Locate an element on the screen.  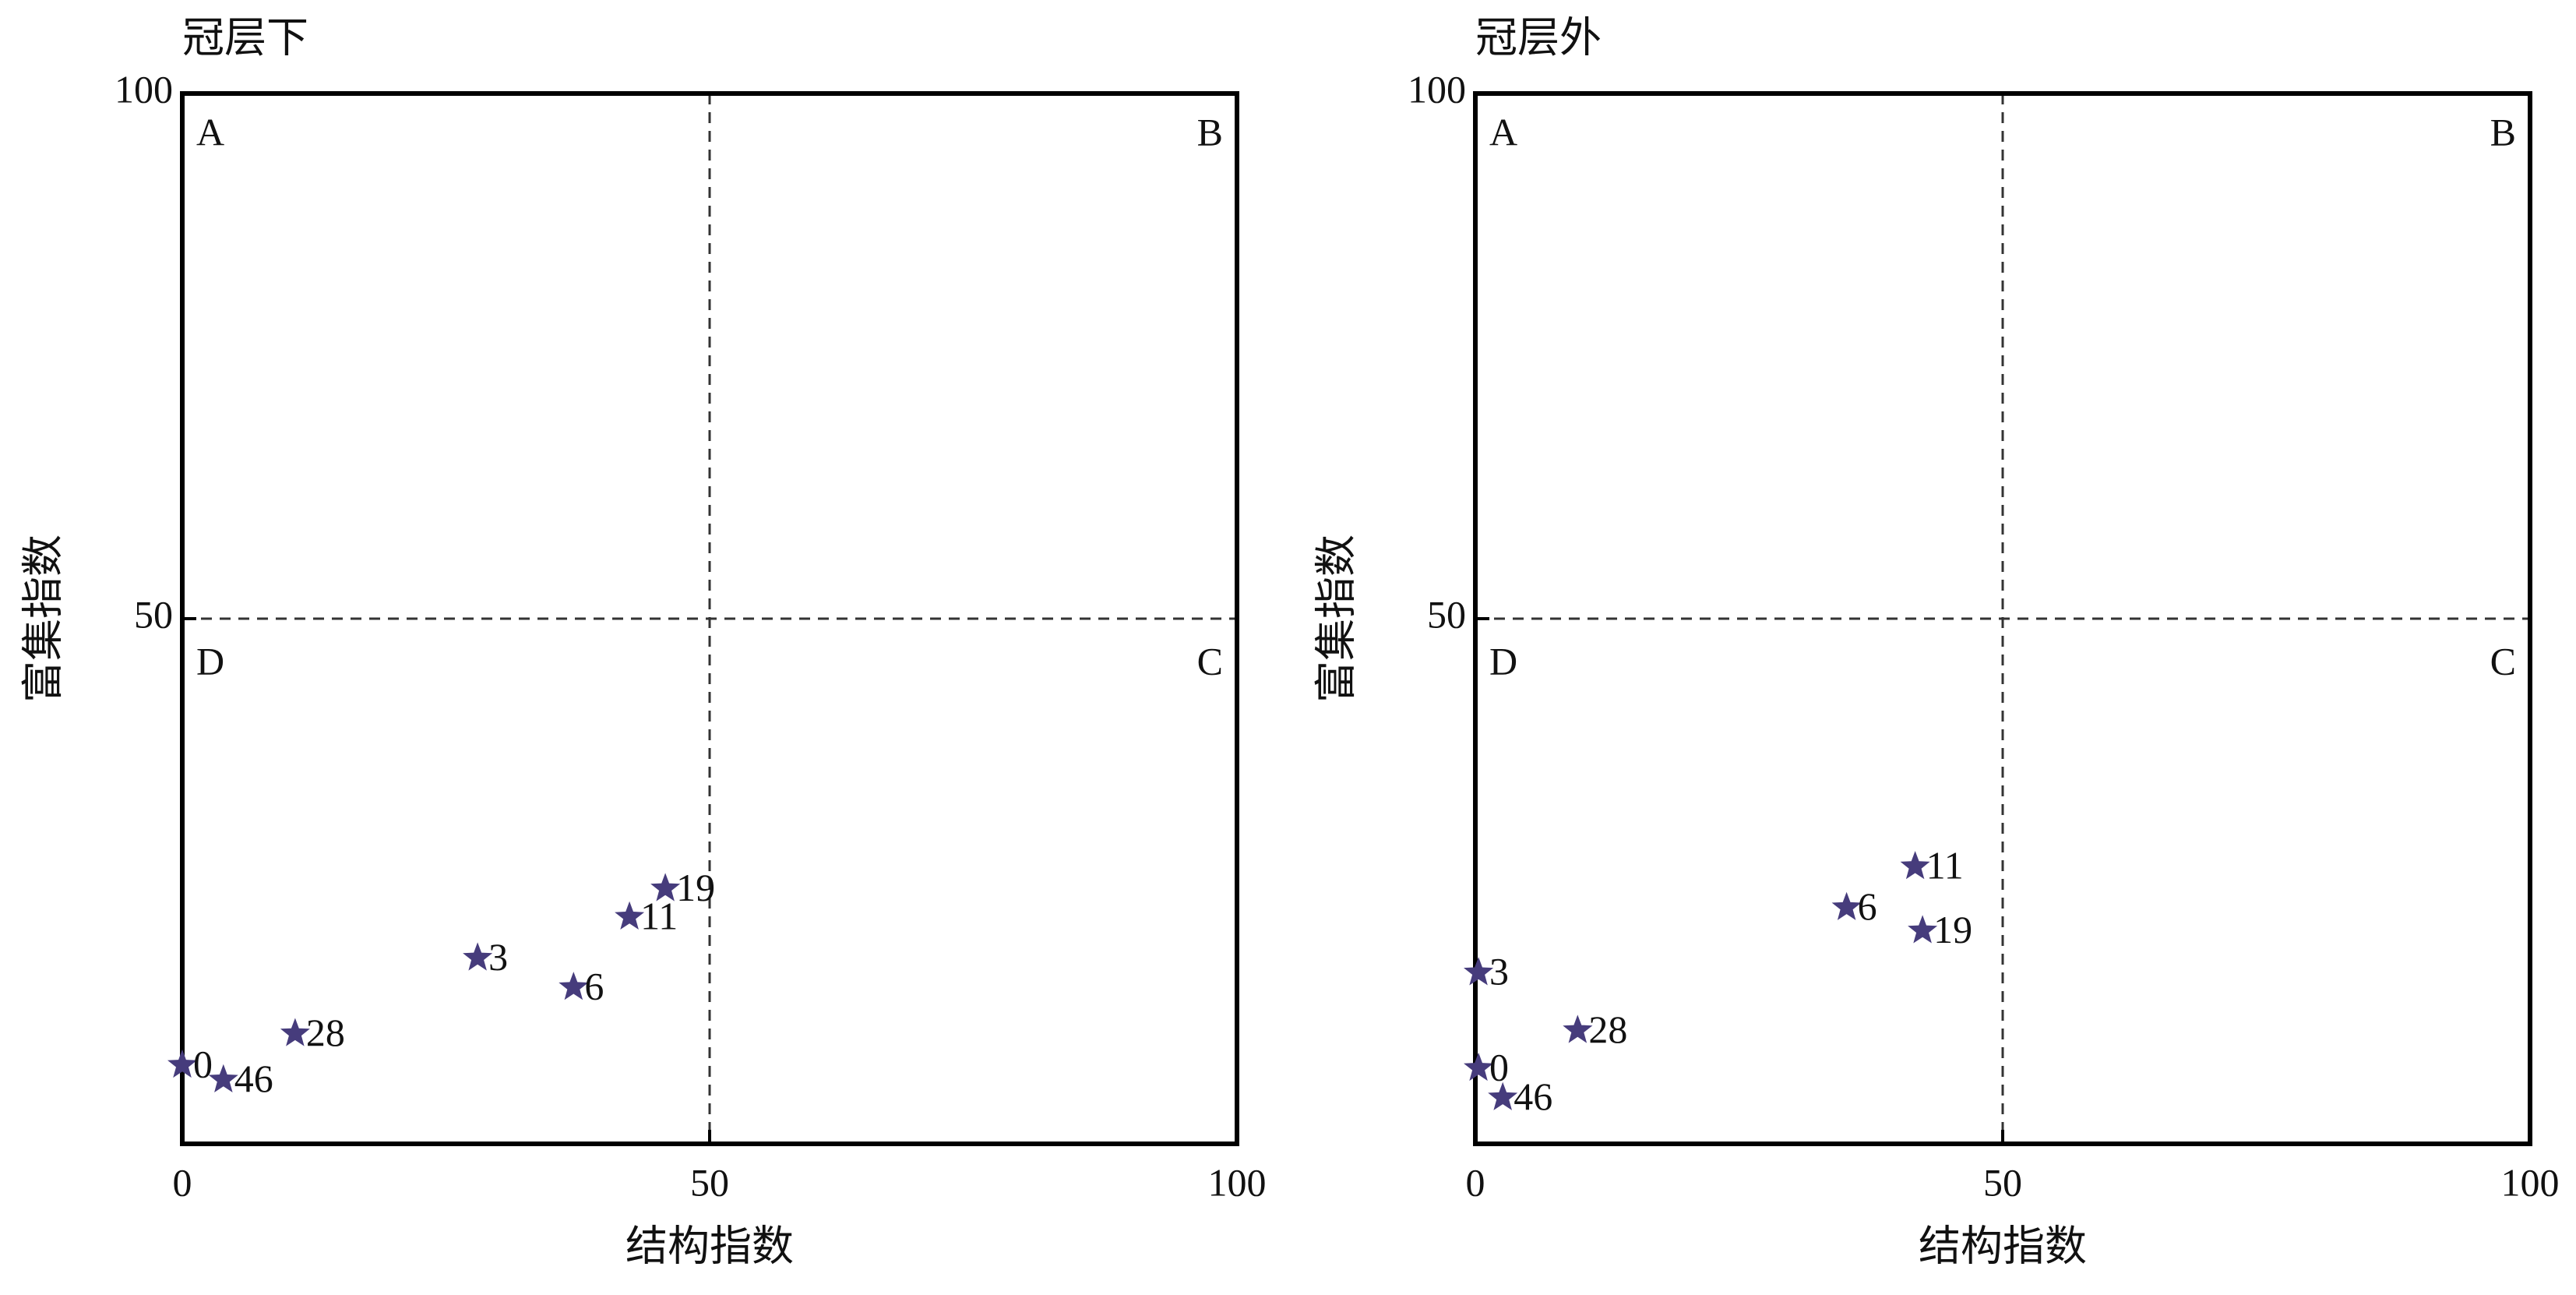
chart-title: 冠层下 is located at coordinates (245, 37).